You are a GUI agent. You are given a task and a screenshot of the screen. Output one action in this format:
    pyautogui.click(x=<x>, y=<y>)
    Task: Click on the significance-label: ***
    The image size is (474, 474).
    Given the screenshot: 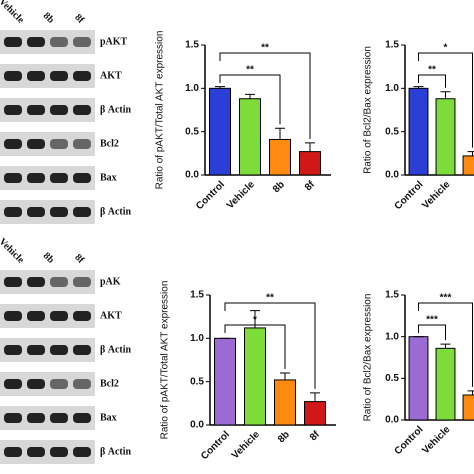 What is the action you would take?
    pyautogui.click(x=432, y=320)
    